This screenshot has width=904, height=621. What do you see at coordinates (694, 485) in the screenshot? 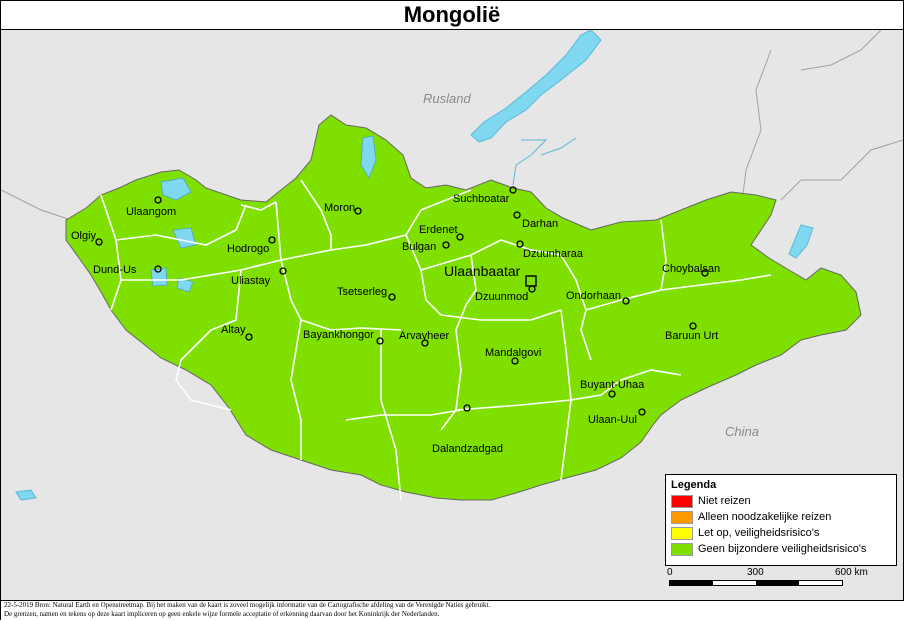
I see `legend-title: Legenda` at bounding box center [694, 485].